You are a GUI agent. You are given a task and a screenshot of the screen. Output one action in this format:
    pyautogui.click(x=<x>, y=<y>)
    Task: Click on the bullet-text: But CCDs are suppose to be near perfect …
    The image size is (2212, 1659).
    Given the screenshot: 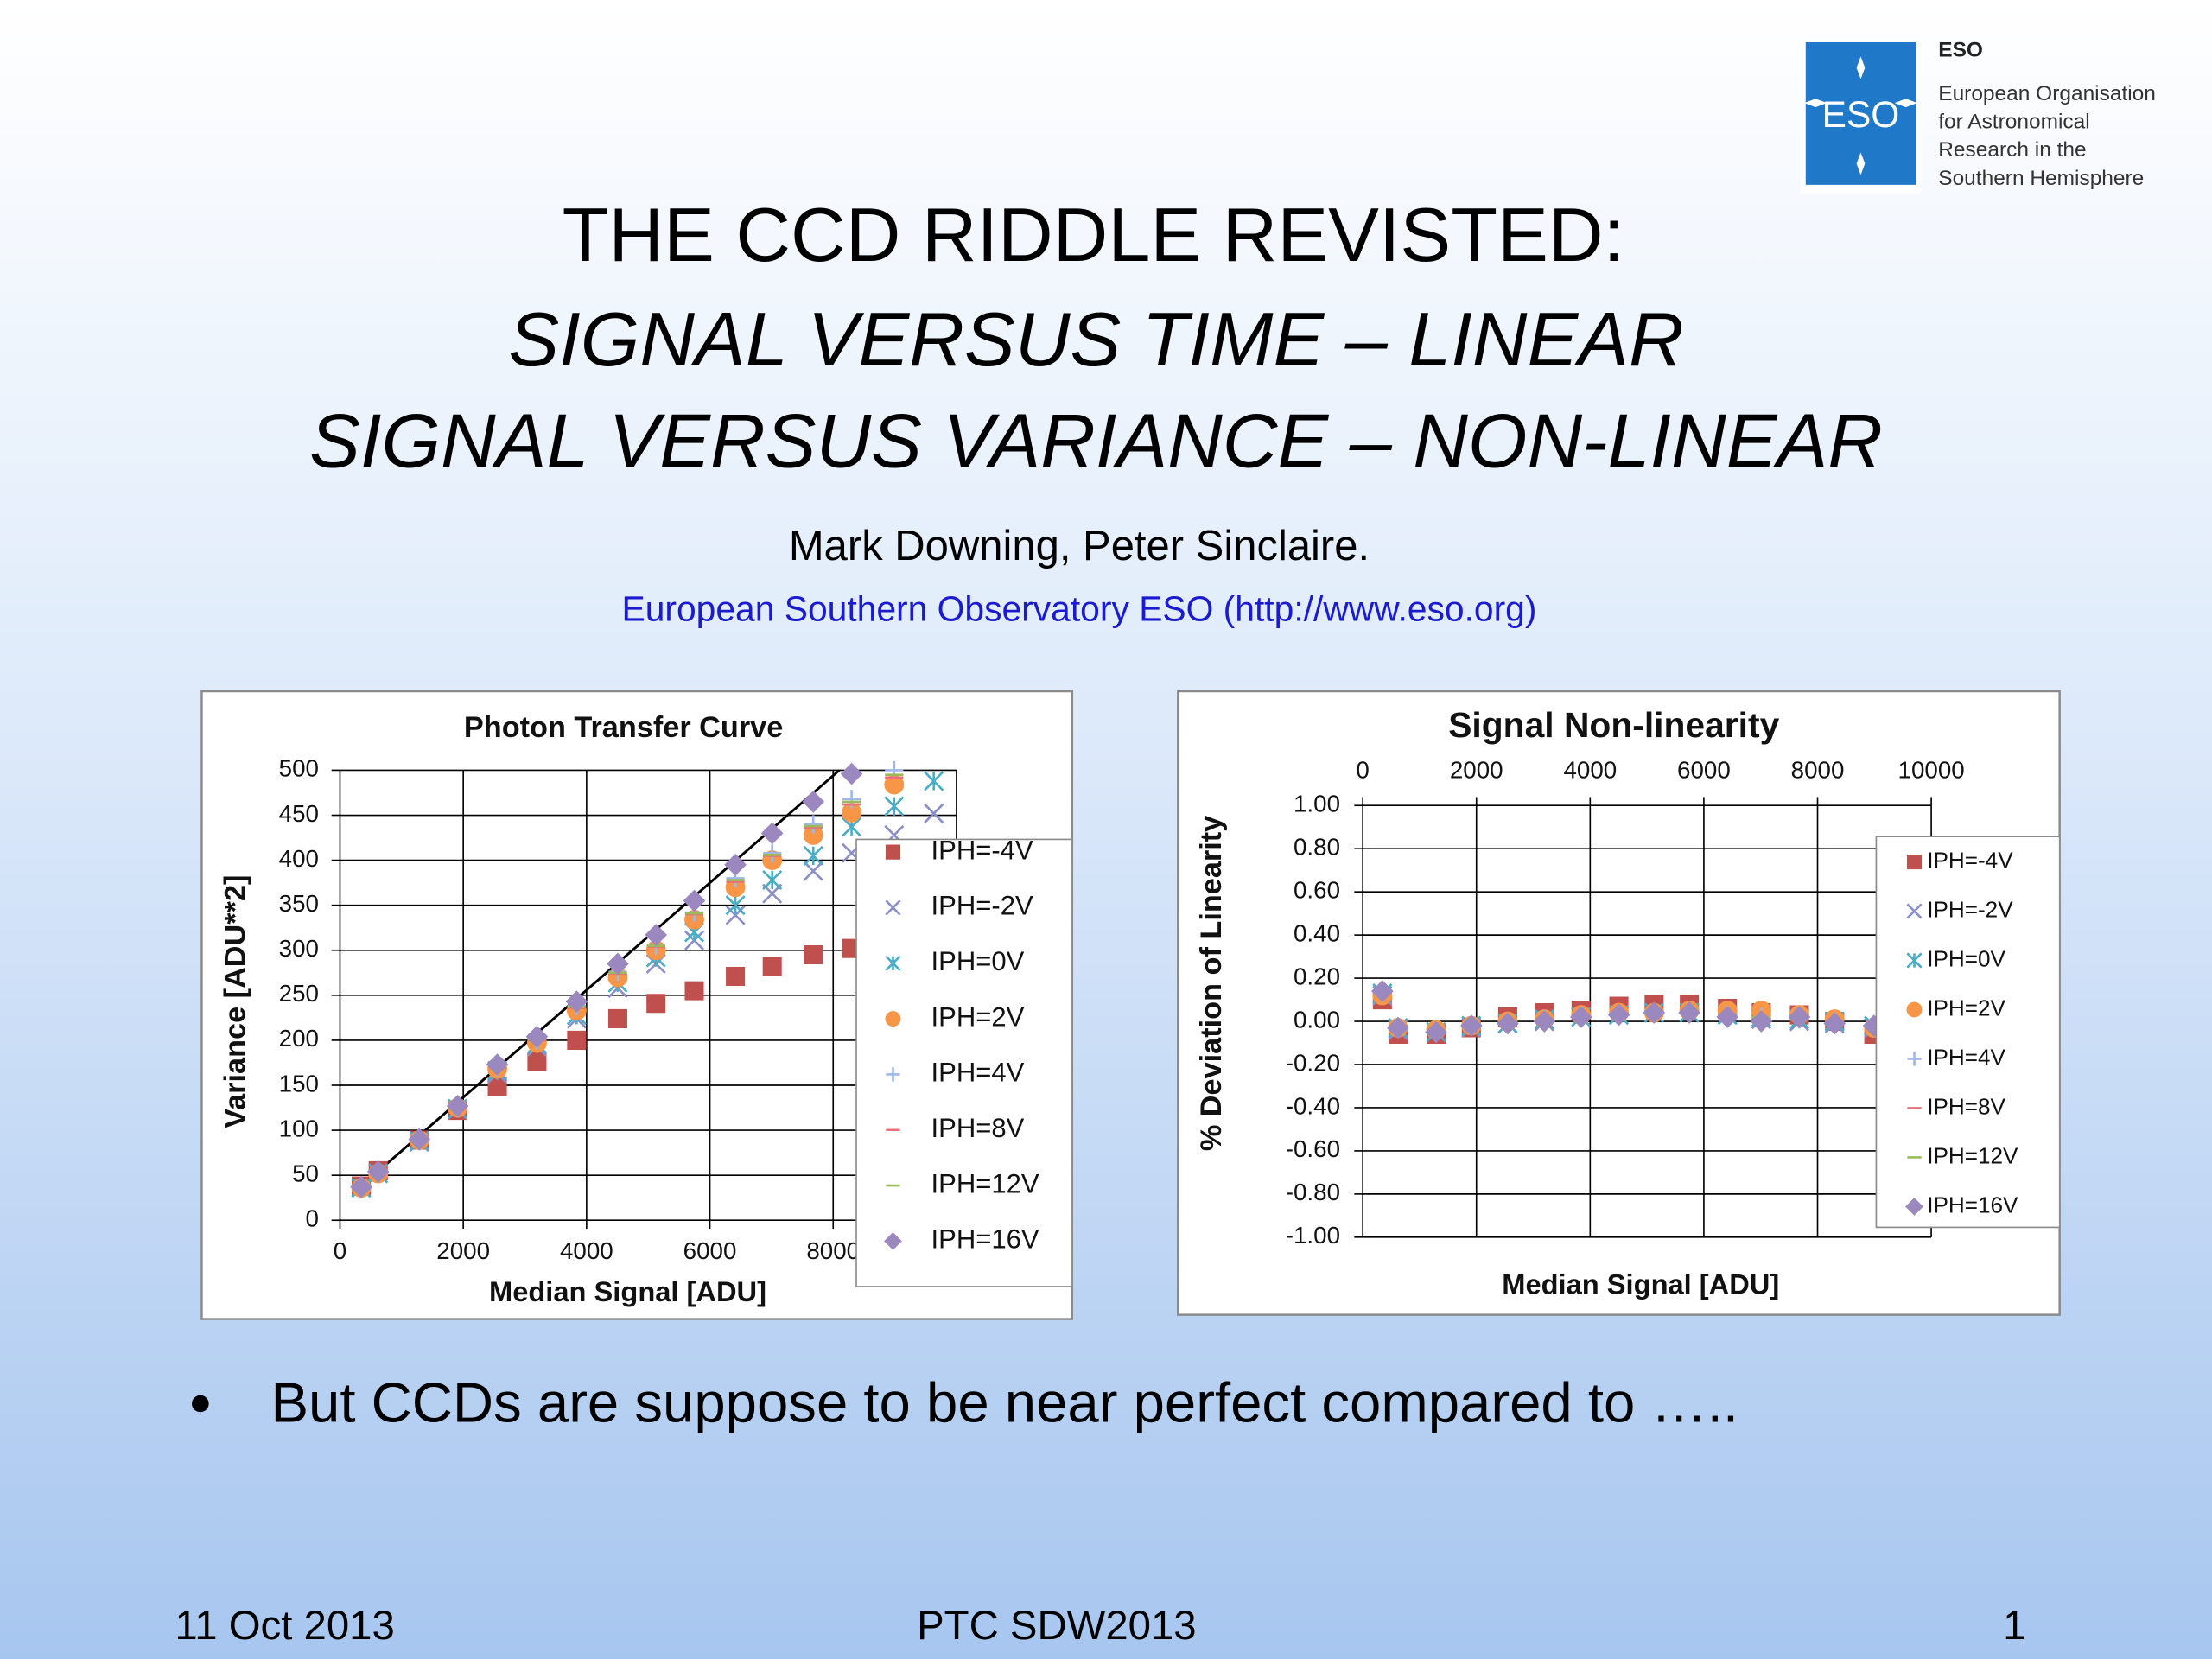 What is the action you would take?
    pyautogui.click(x=1004, y=1402)
    